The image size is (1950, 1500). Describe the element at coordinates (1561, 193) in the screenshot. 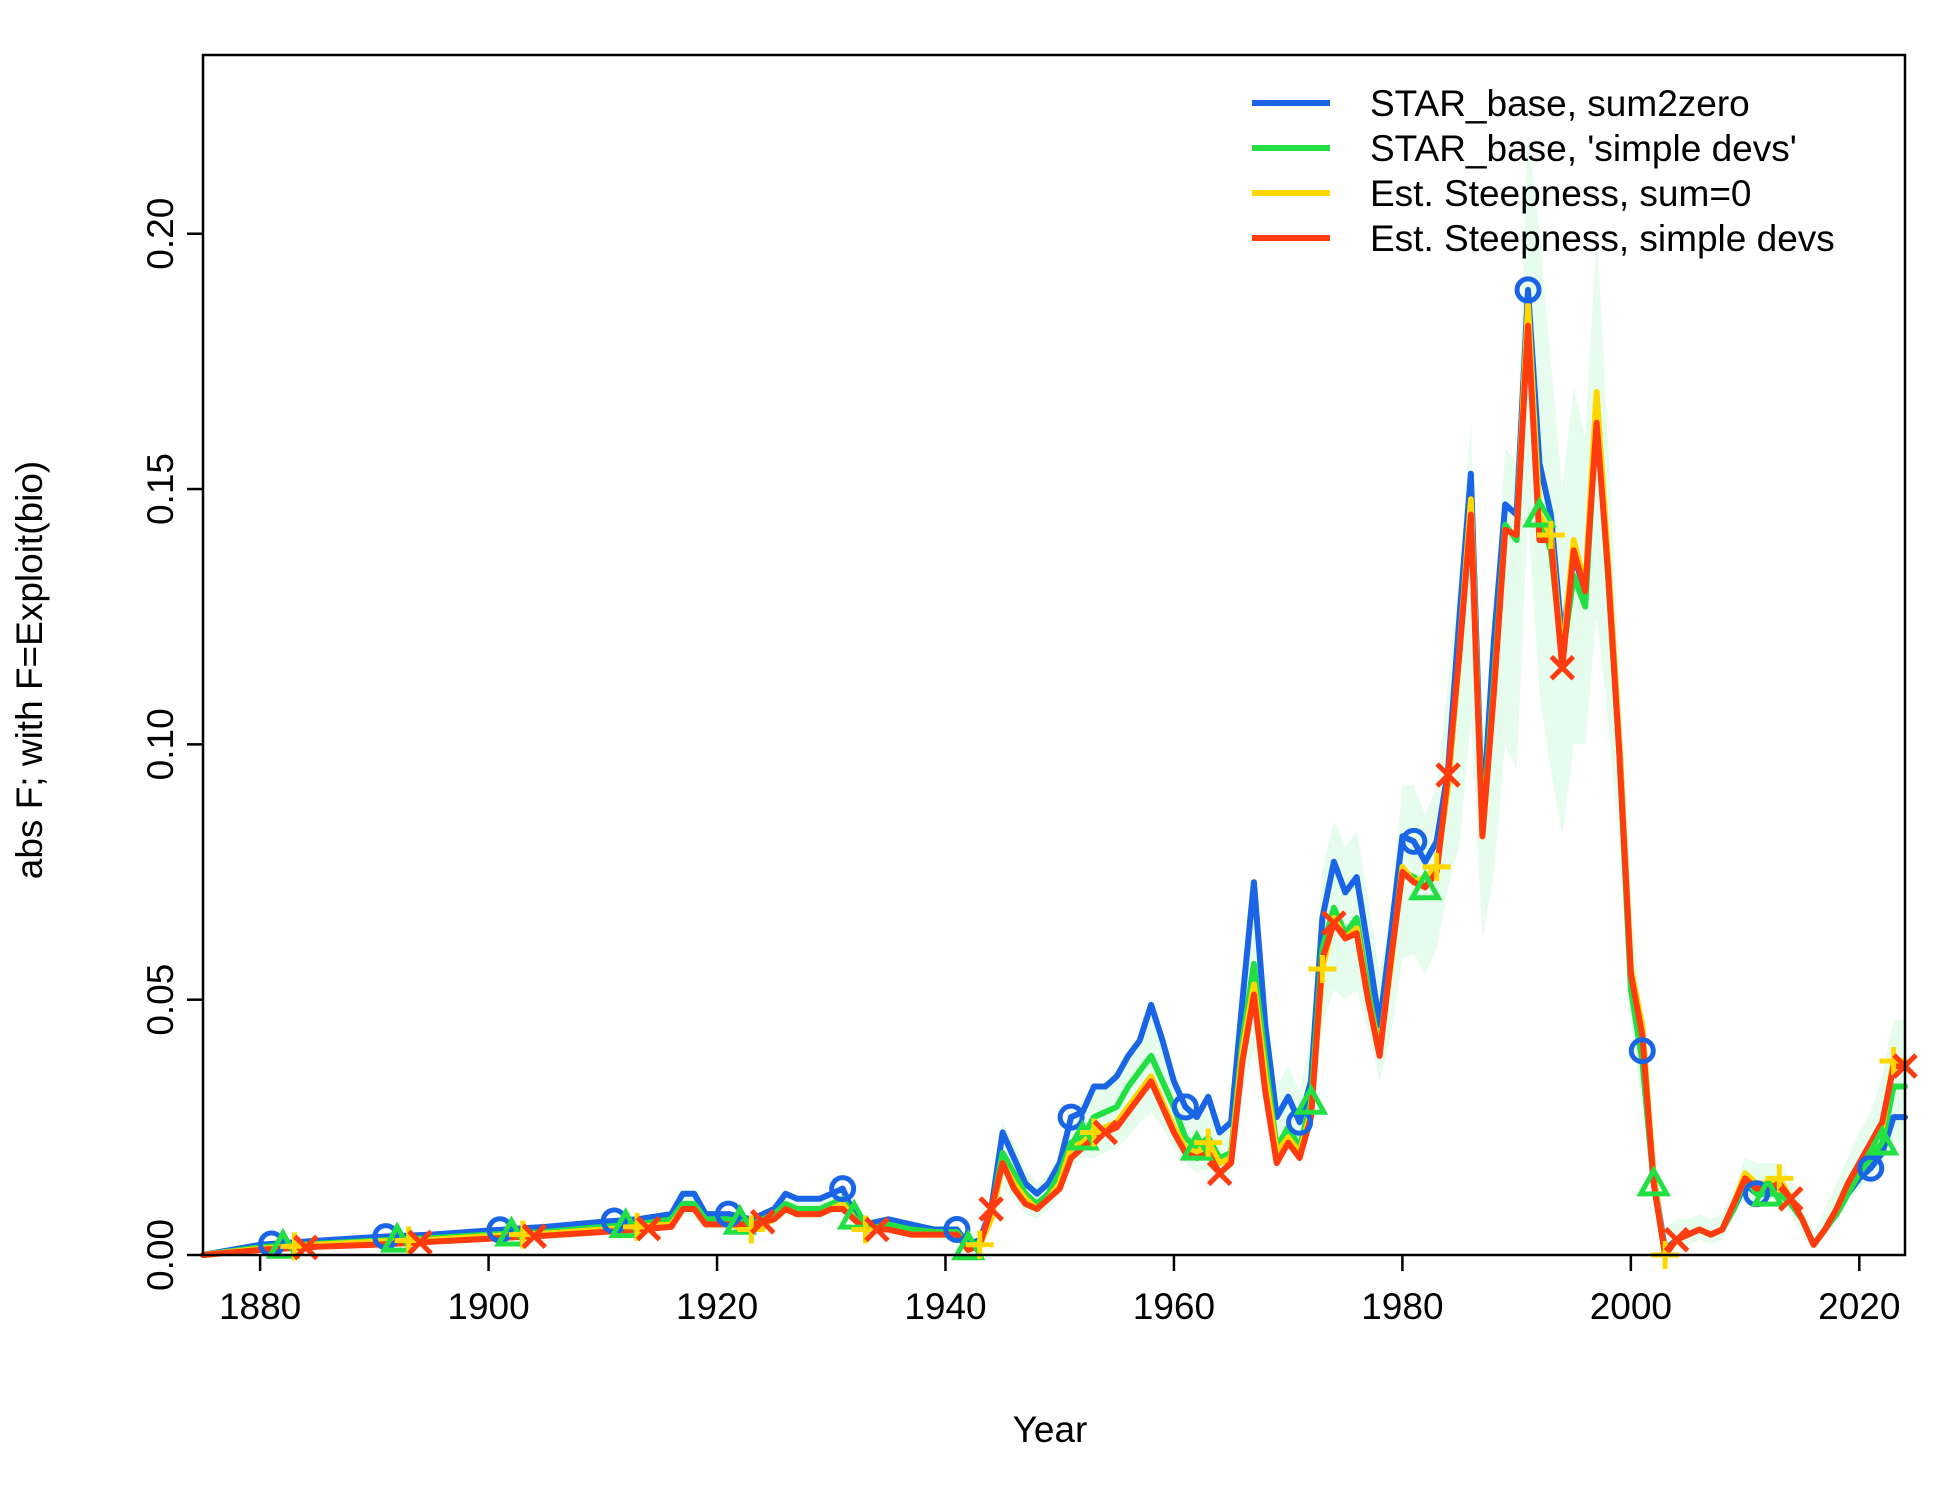

I see `legend-label-3: Est. Steepness, sum=0` at that location.